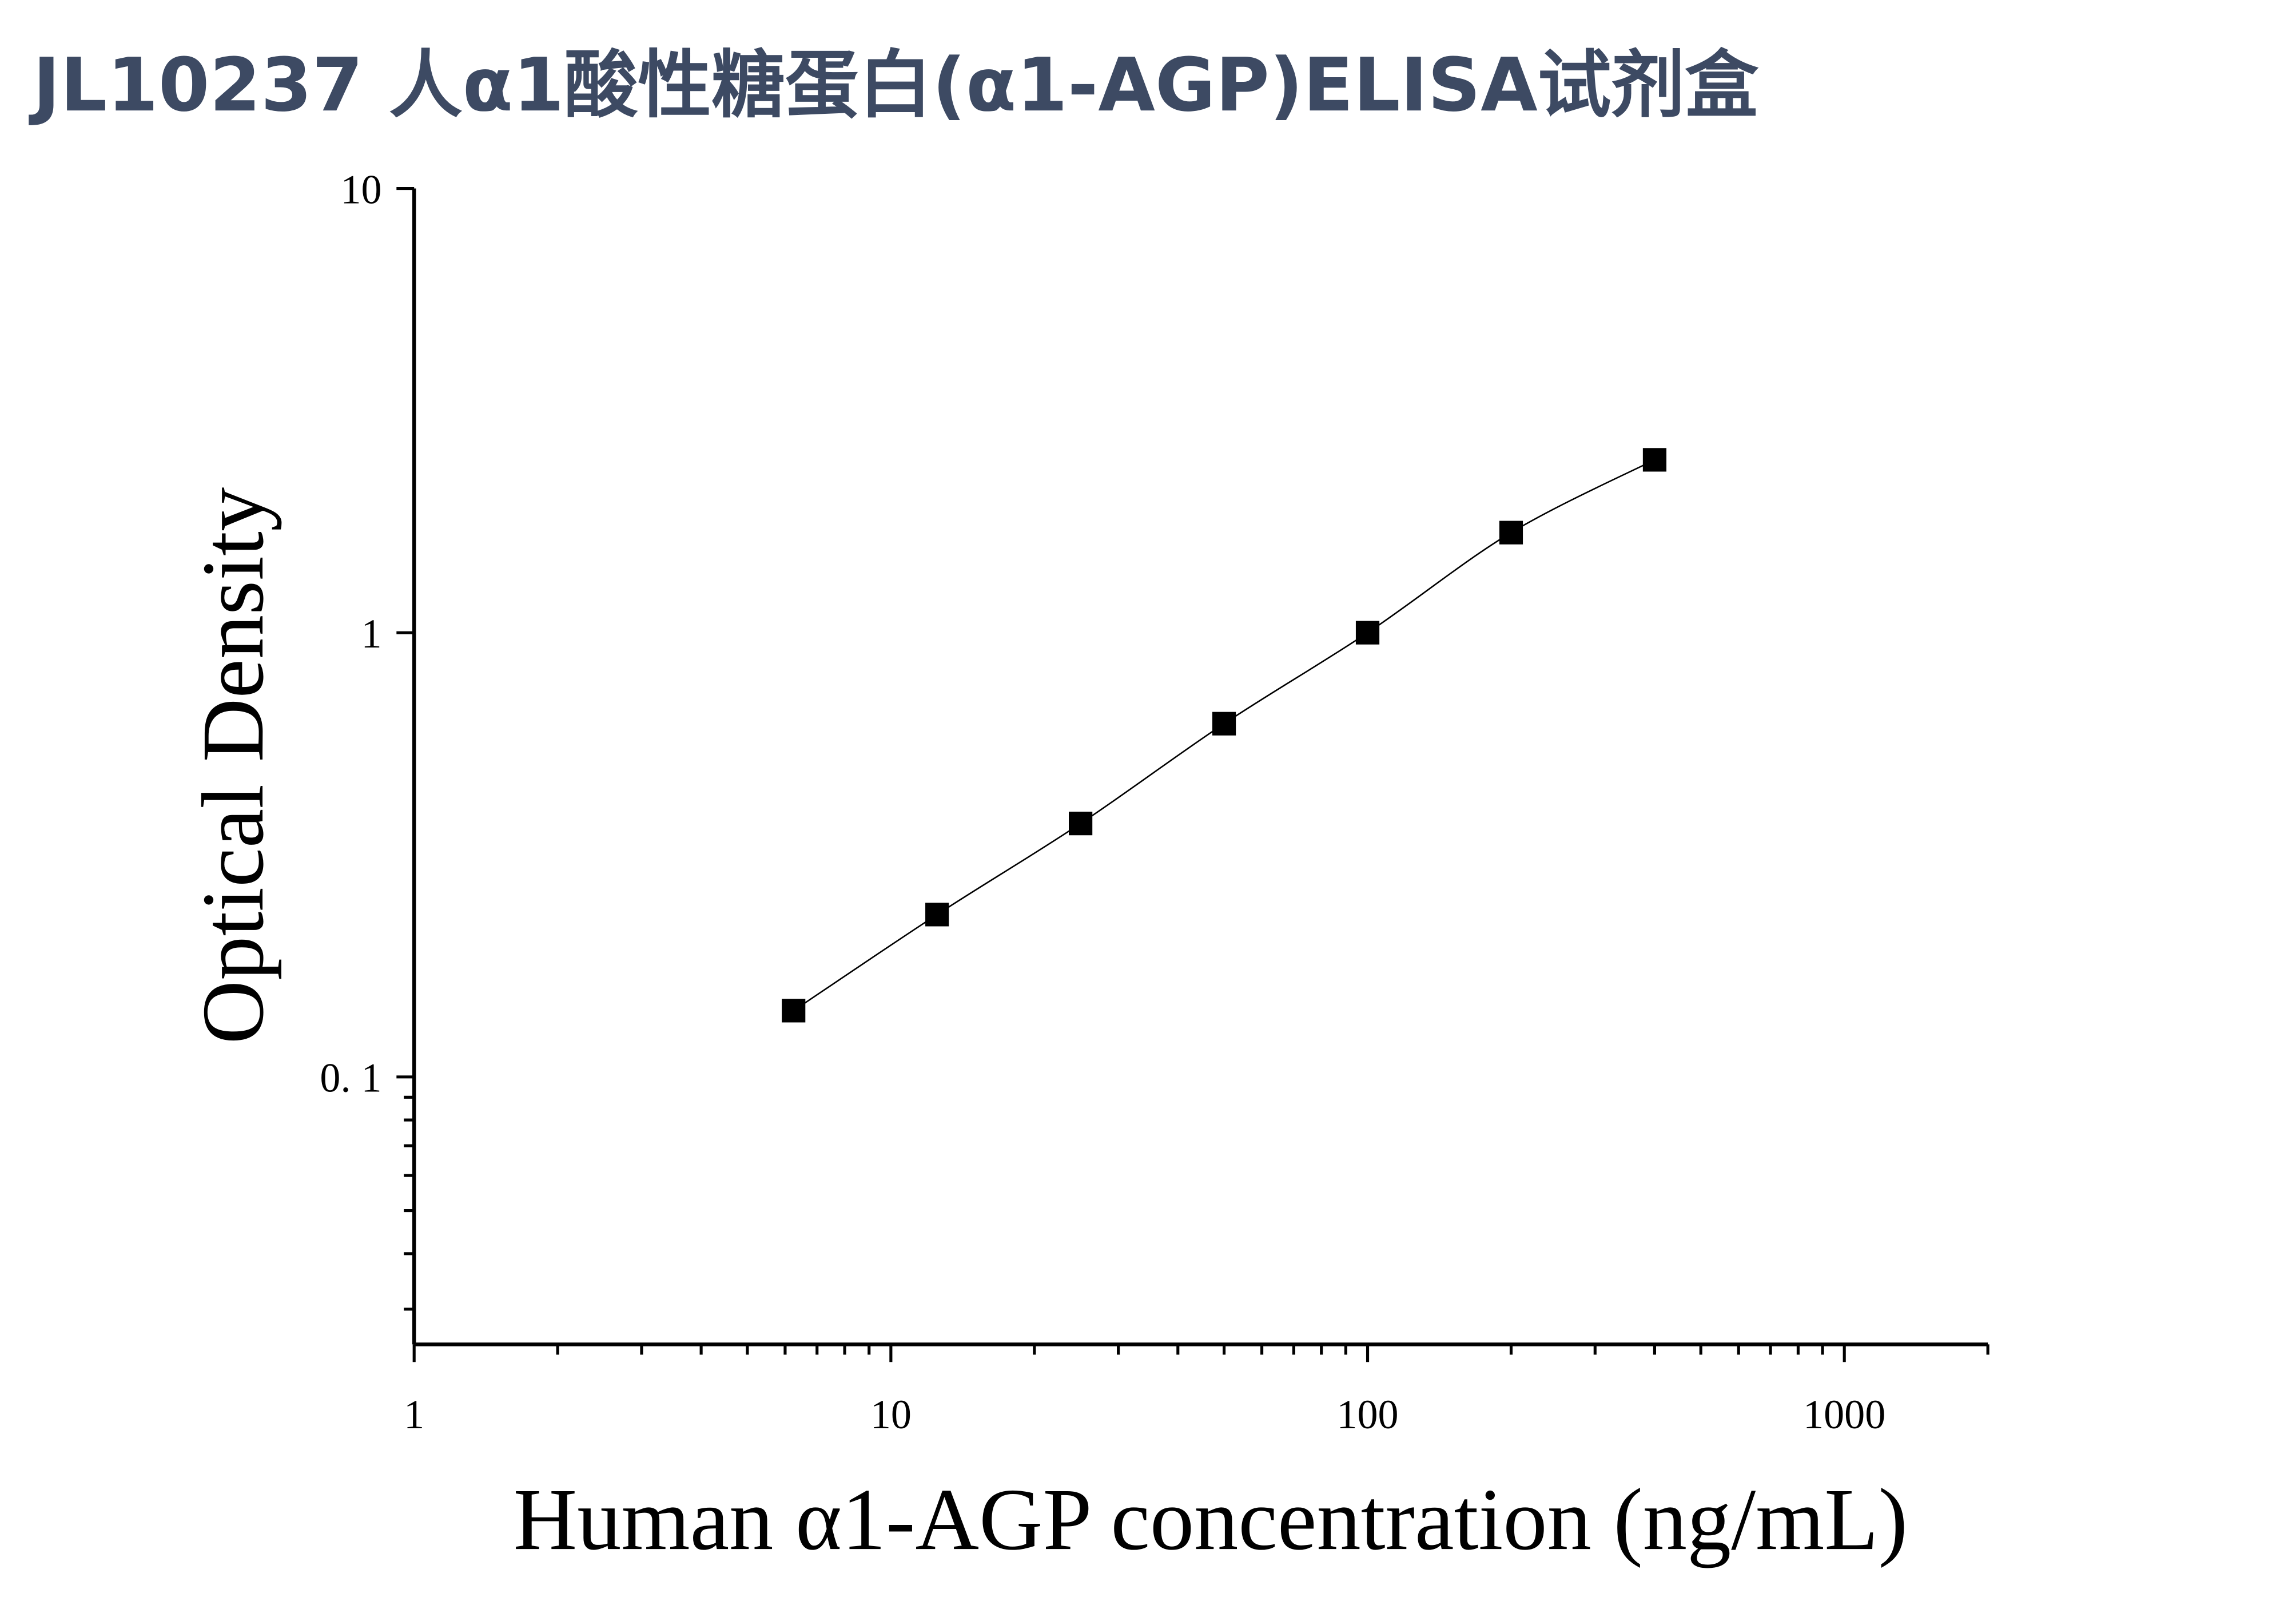 Image resolution: width=2296 pixels, height=1605 pixels. I want to click on y-axis-label: Optical Density, so click(233, 765).